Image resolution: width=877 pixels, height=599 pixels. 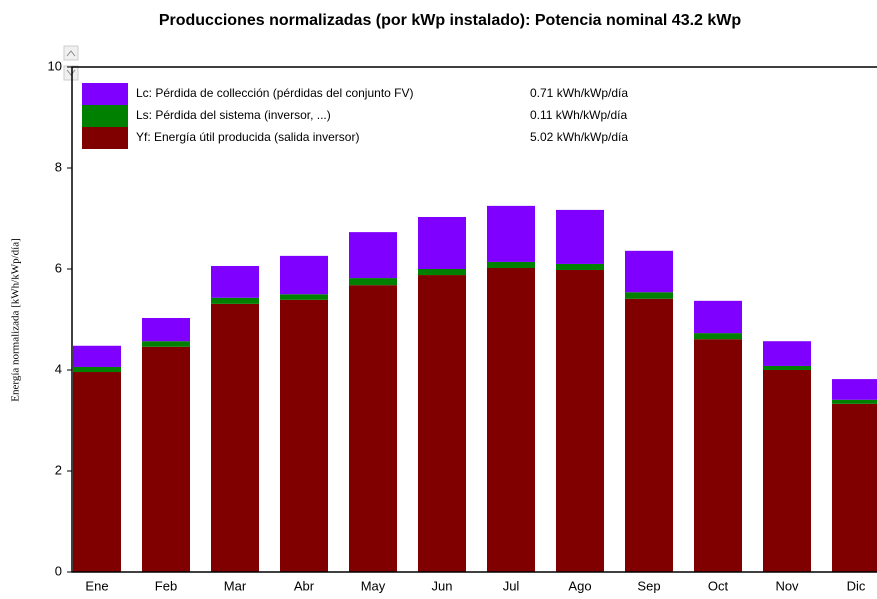 What do you see at coordinates (373, 585) in the screenshot?
I see `x-tick-label: May` at bounding box center [373, 585].